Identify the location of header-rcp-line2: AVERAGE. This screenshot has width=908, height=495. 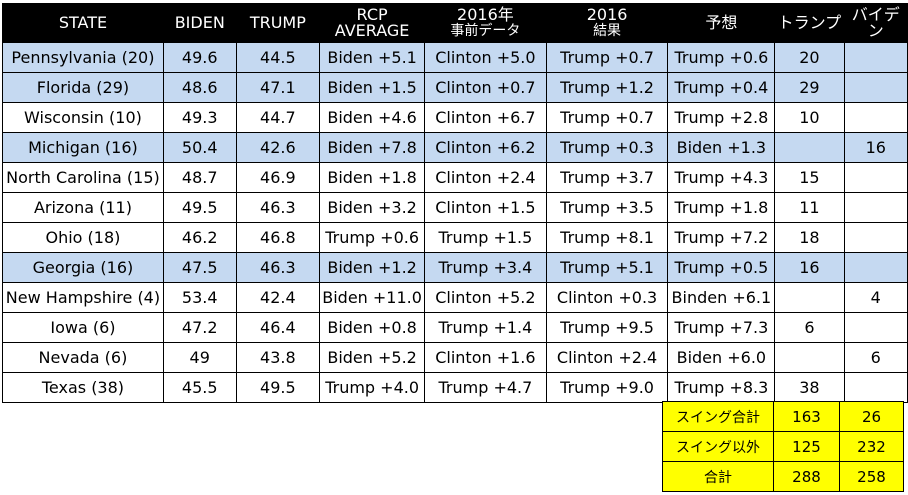
(372, 30).